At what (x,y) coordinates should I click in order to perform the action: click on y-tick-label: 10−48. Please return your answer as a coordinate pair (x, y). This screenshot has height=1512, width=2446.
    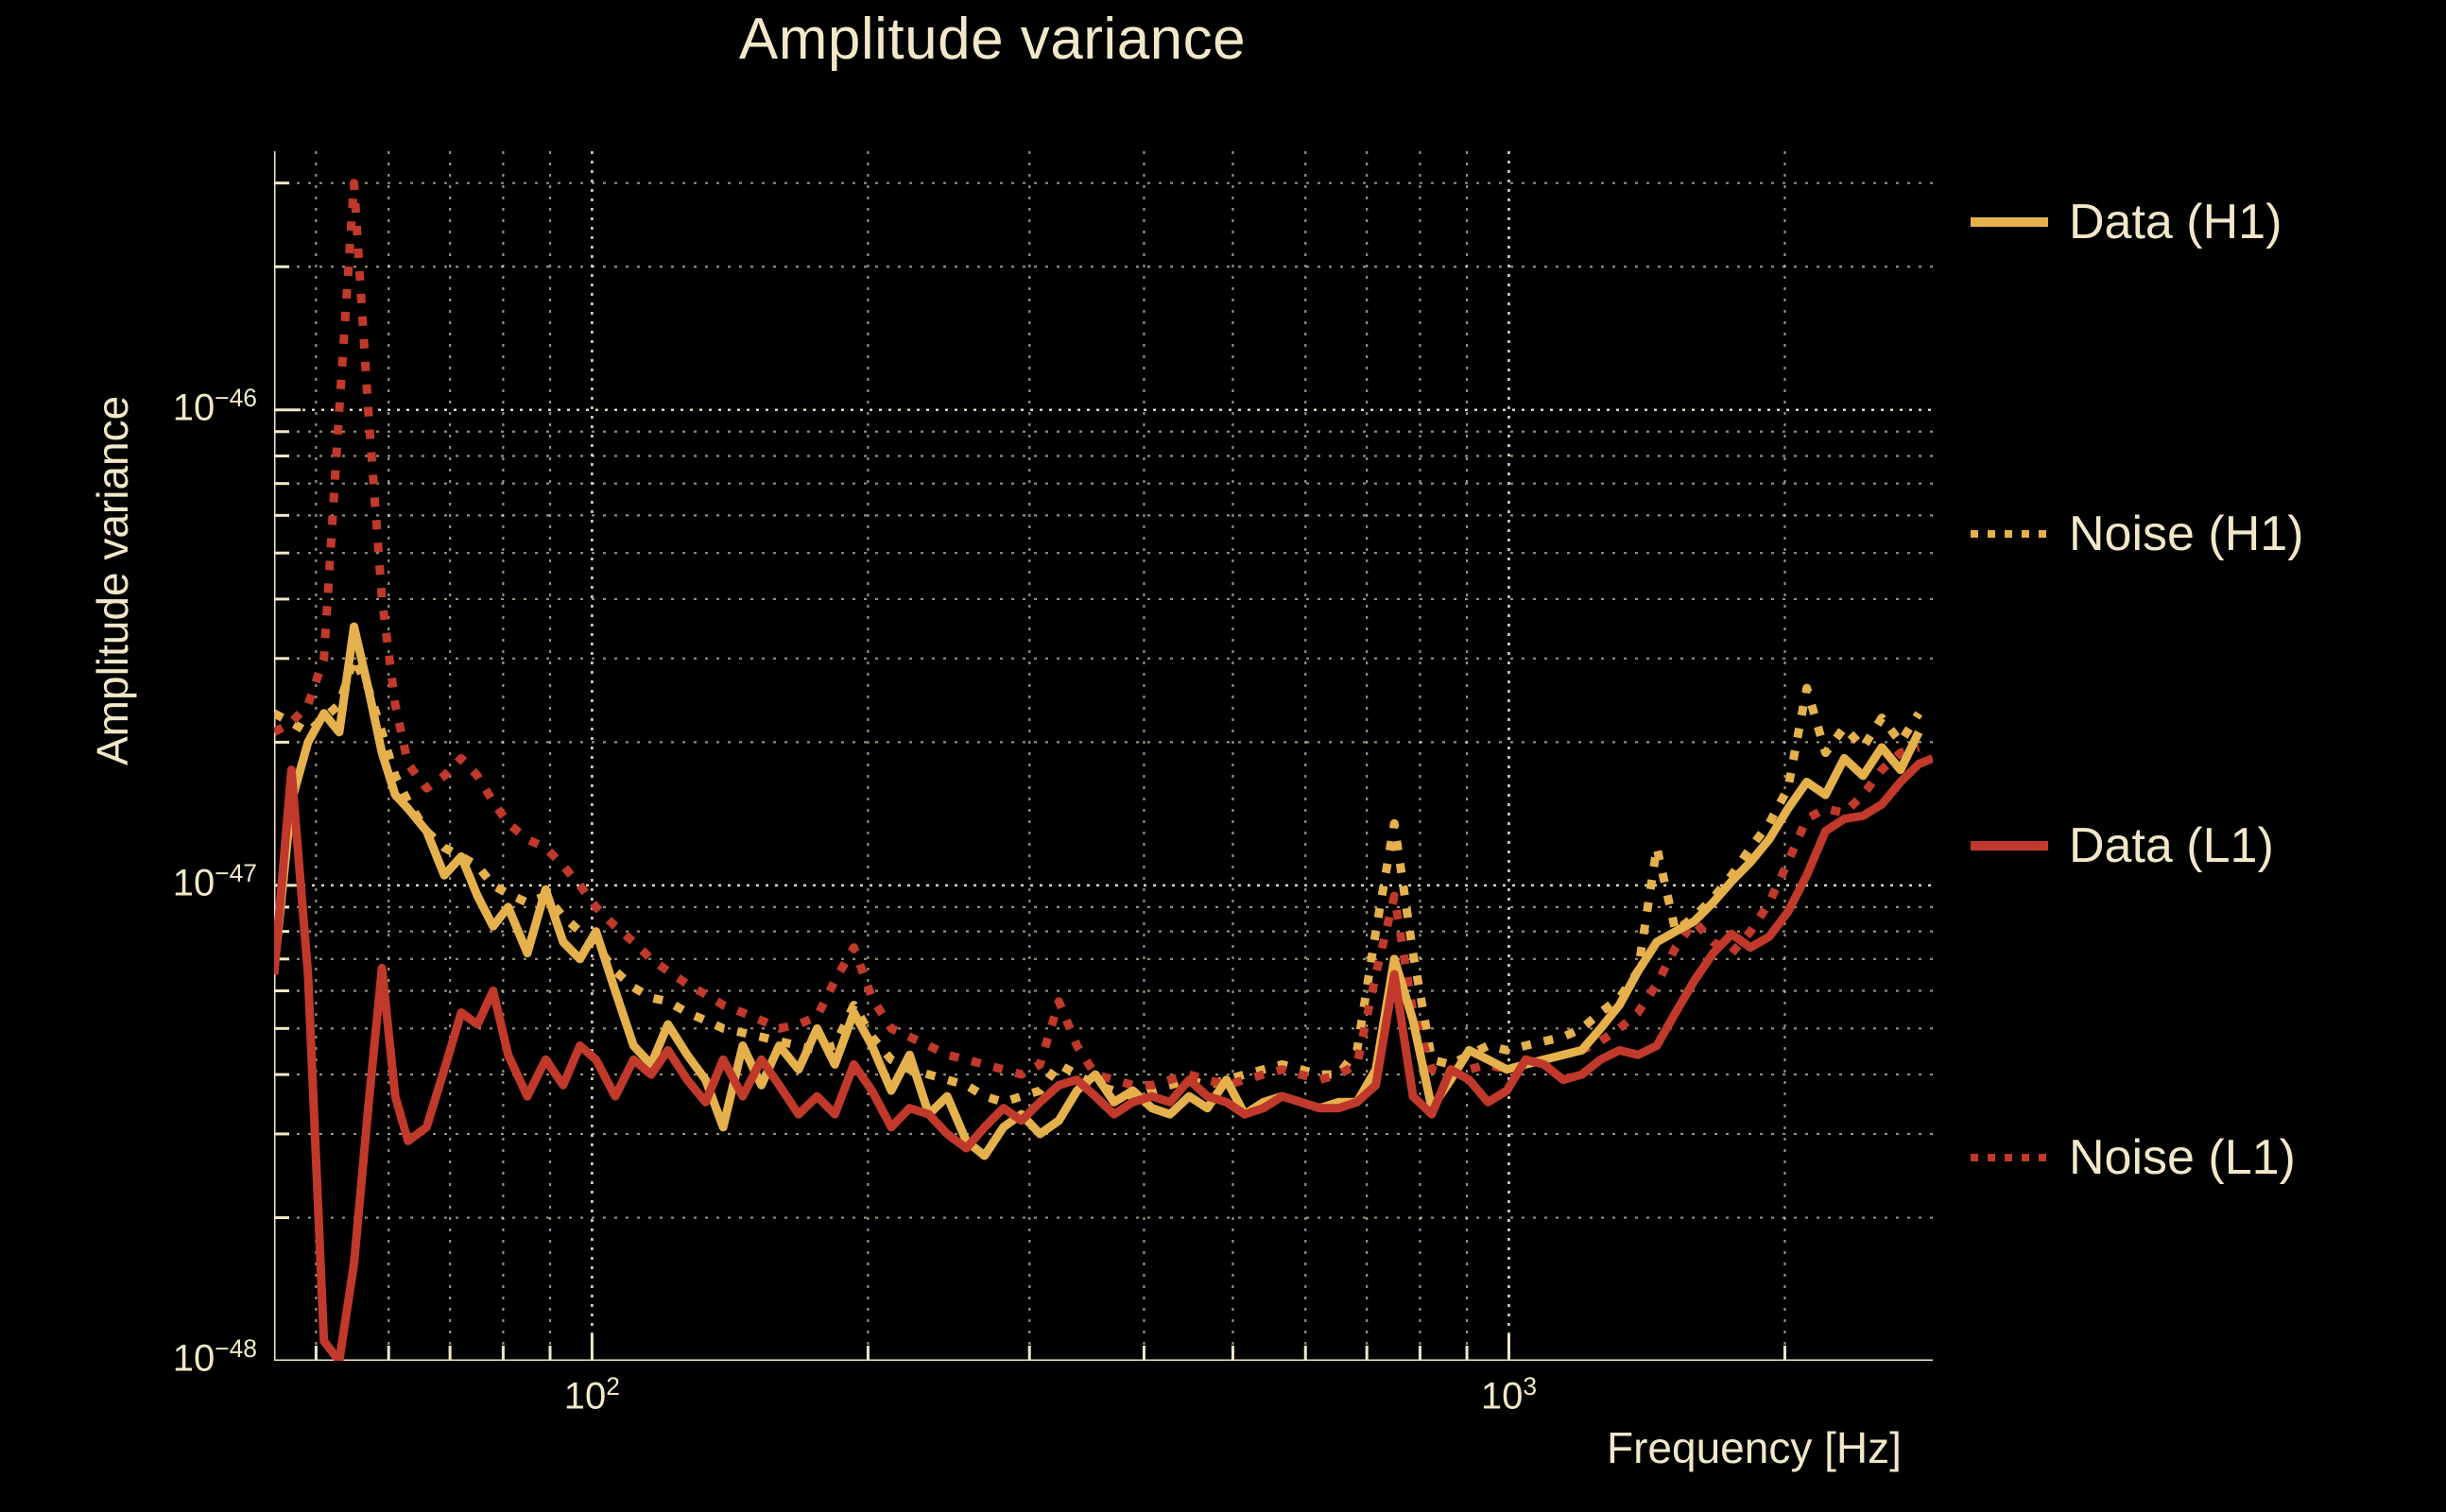
    Looking at the image, I should click on (215, 1357).